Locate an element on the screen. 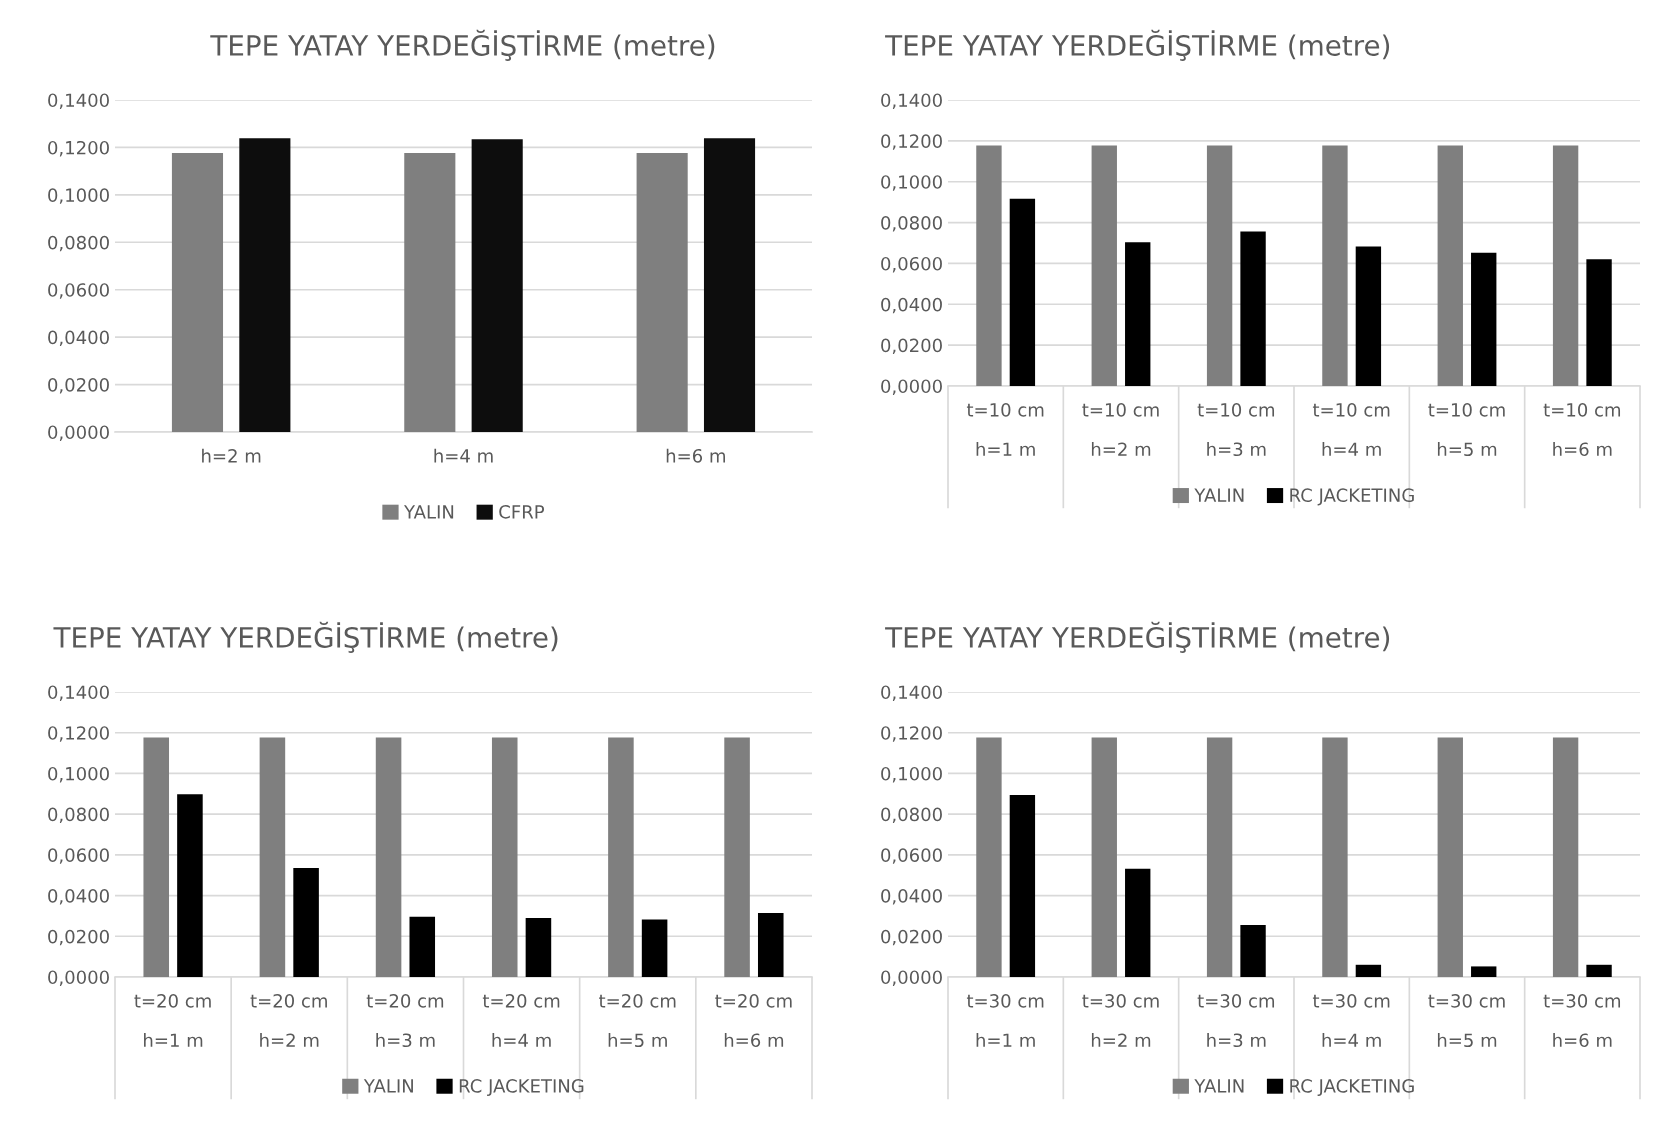 The height and width of the screenshot is (1142, 1670). category-label: t=30 cm h=1 m is located at coordinates (1005, 1020).